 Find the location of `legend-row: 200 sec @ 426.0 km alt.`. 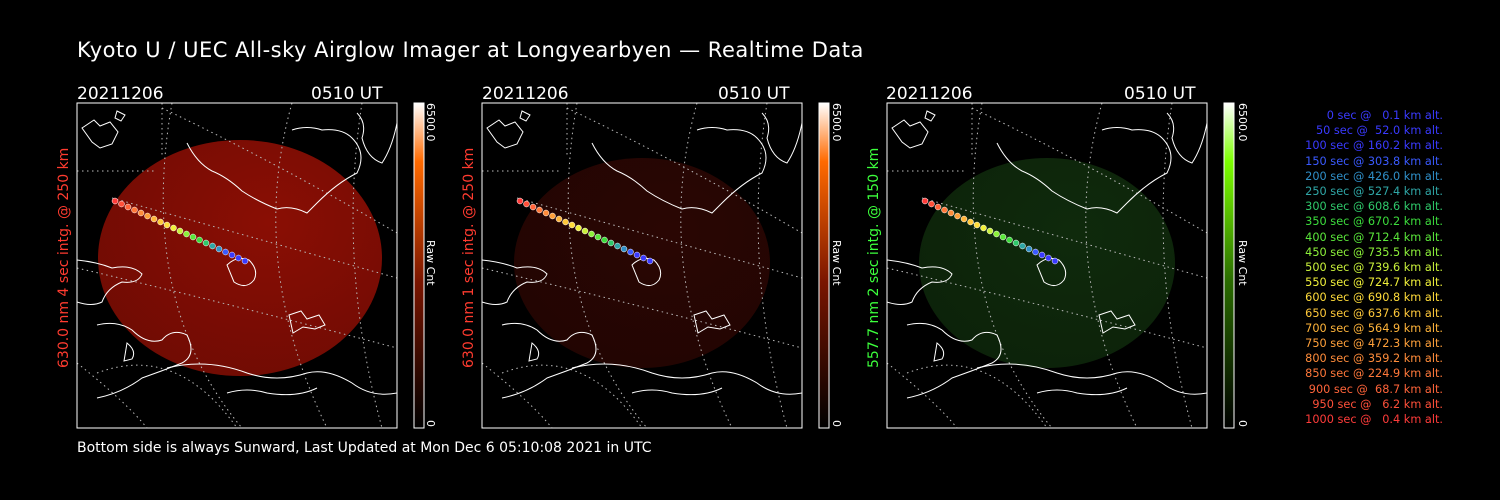

legend-row: 200 sec @ 426.0 km alt. is located at coordinates (1374, 176).